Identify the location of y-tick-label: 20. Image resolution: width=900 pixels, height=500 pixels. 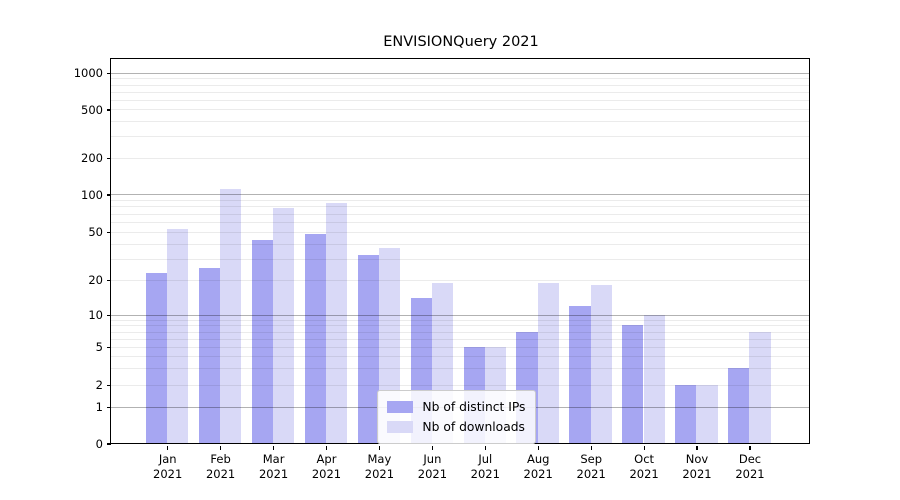
(95, 280).